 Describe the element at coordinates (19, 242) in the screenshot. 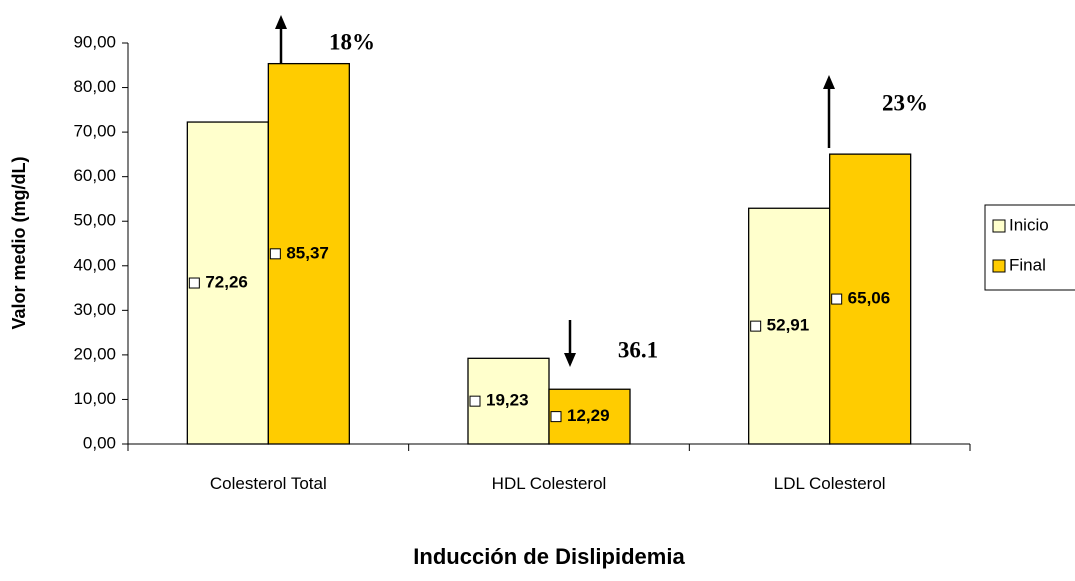

I see `y-axis-title: Valor medio (mg/dL)` at that location.